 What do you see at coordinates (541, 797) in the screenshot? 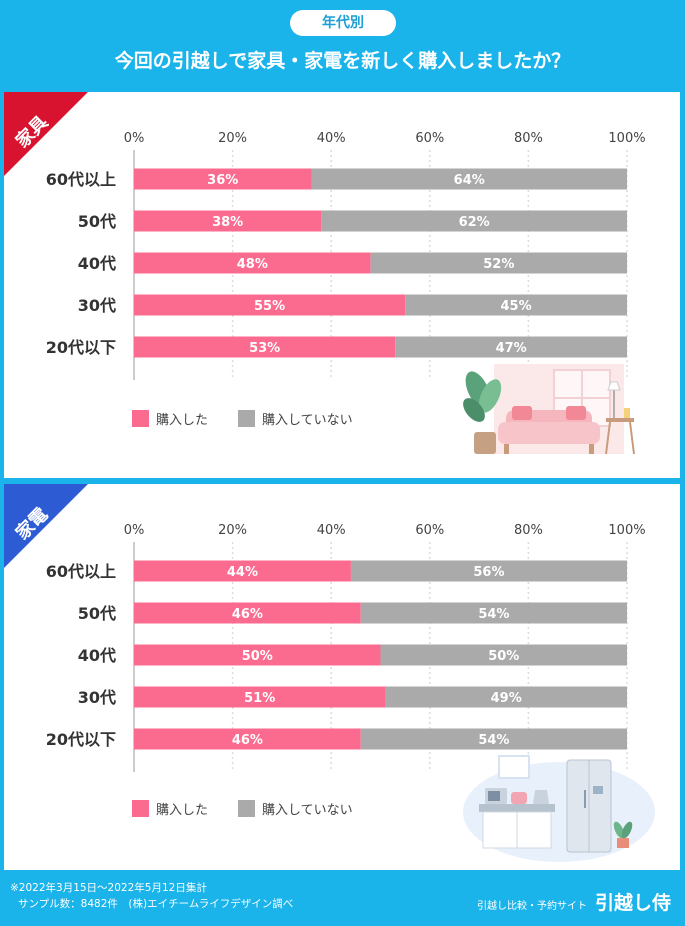
I see `kettle-icon` at bounding box center [541, 797].